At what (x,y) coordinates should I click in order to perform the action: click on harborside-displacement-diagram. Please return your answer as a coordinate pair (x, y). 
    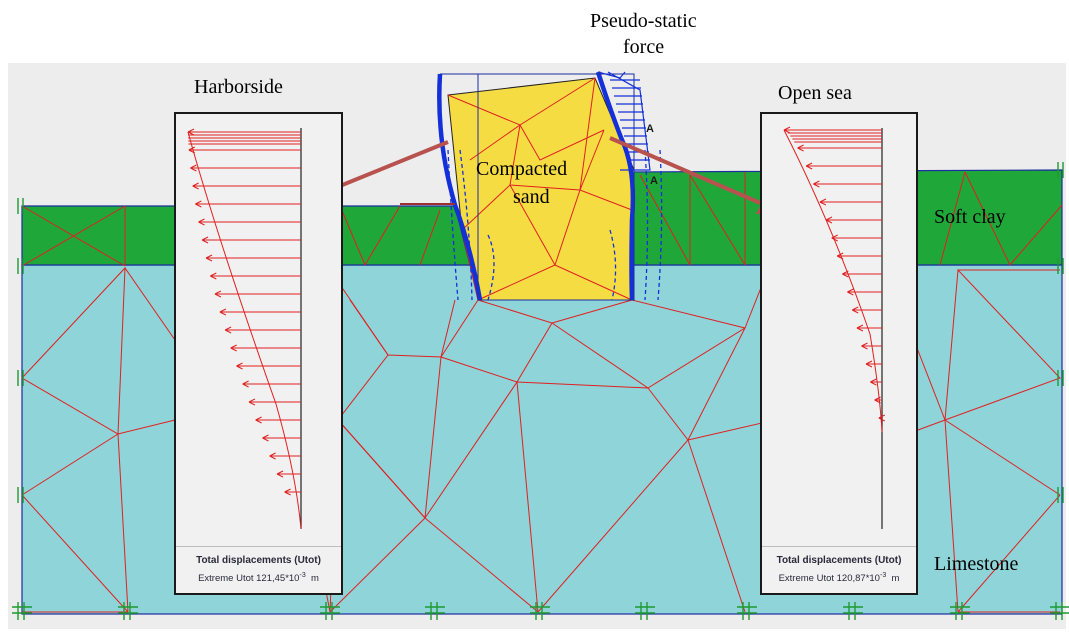
    Looking at the image, I should click on (244, 329).